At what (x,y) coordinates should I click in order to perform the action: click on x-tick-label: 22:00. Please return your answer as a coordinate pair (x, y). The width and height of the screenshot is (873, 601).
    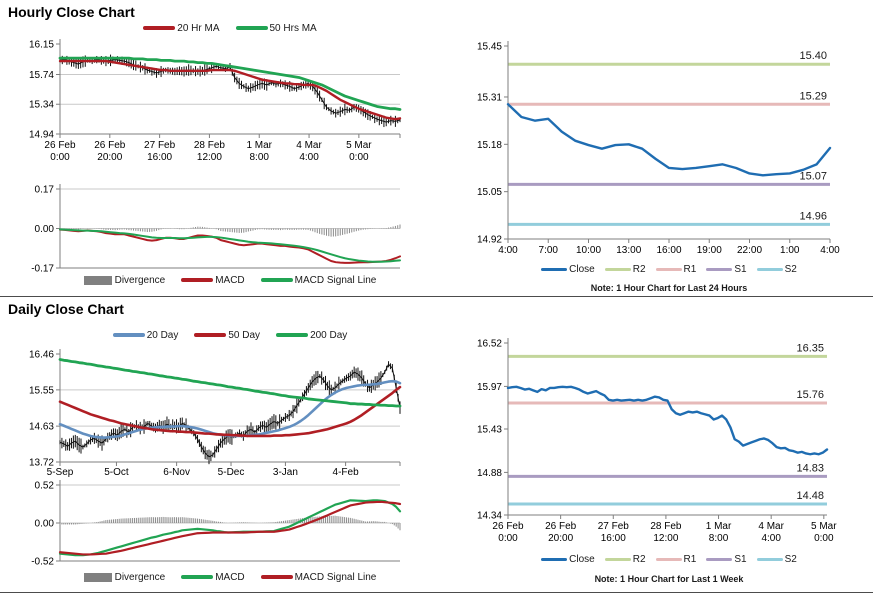
    Looking at the image, I should click on (749, 250).